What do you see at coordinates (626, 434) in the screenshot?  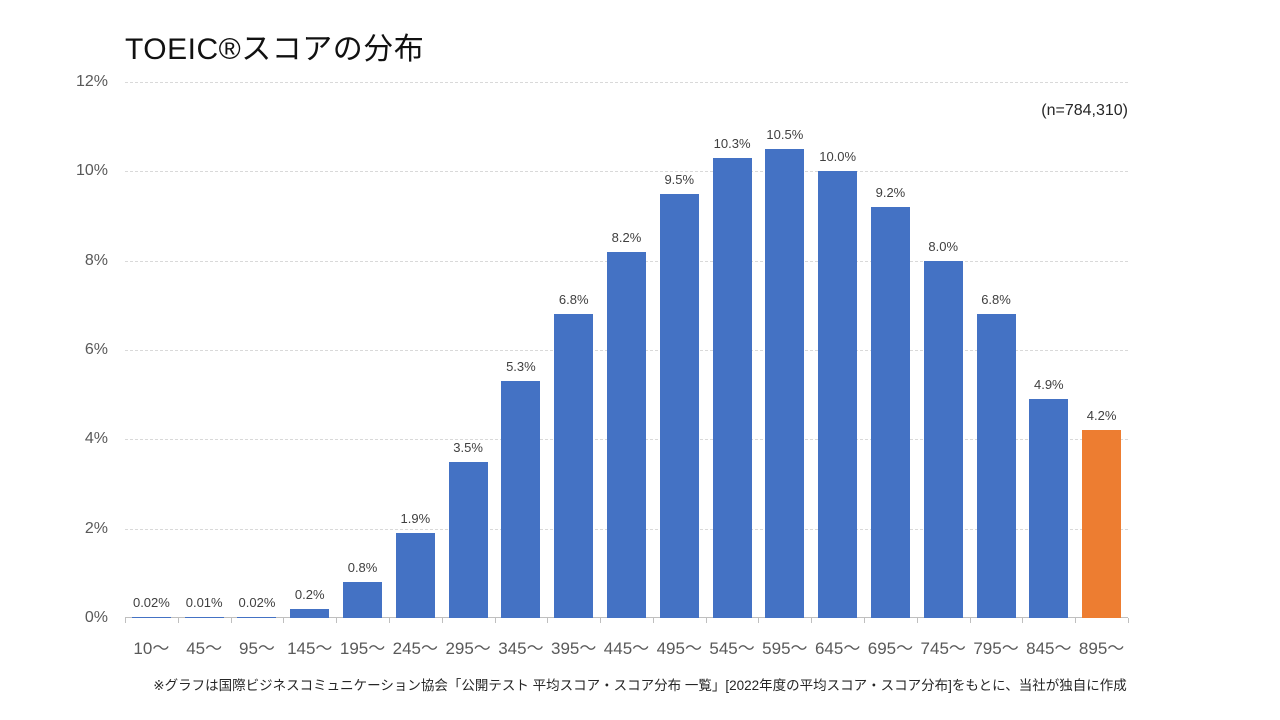 I see `bar-445〜` at bounding box center [626, 434].